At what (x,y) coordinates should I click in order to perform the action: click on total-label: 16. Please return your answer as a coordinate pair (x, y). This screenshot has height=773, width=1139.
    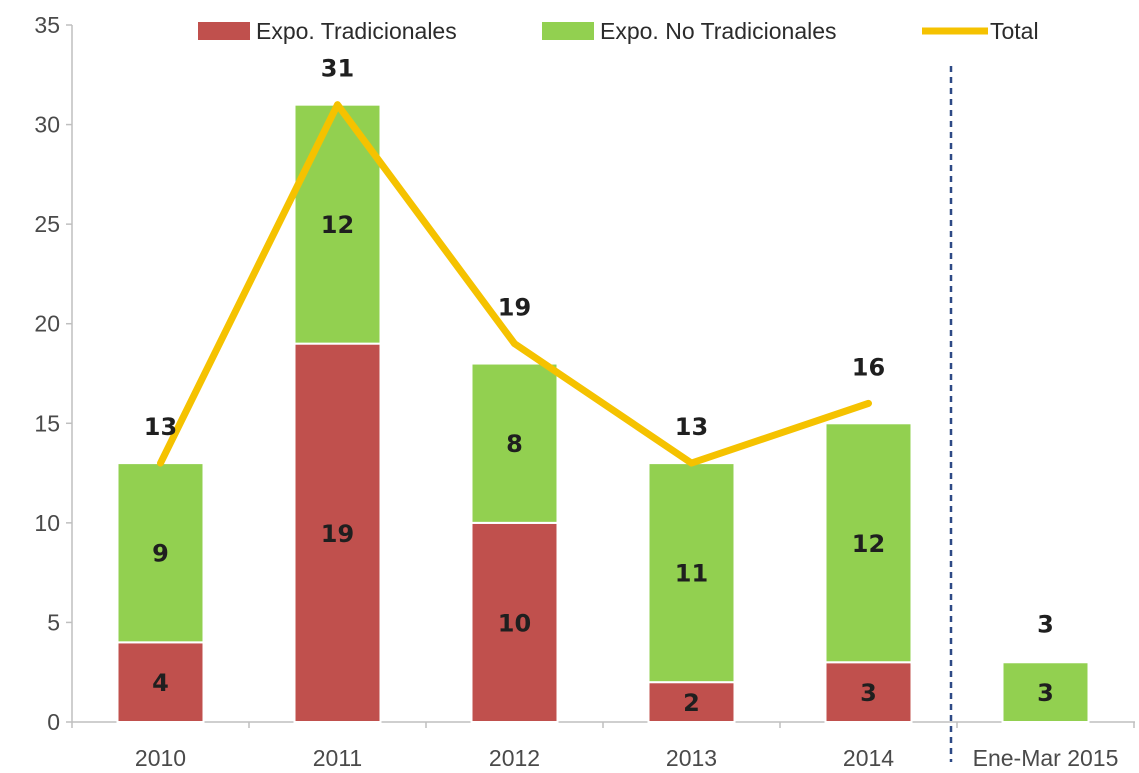
    Looking at the image, I should click on (868, 367).